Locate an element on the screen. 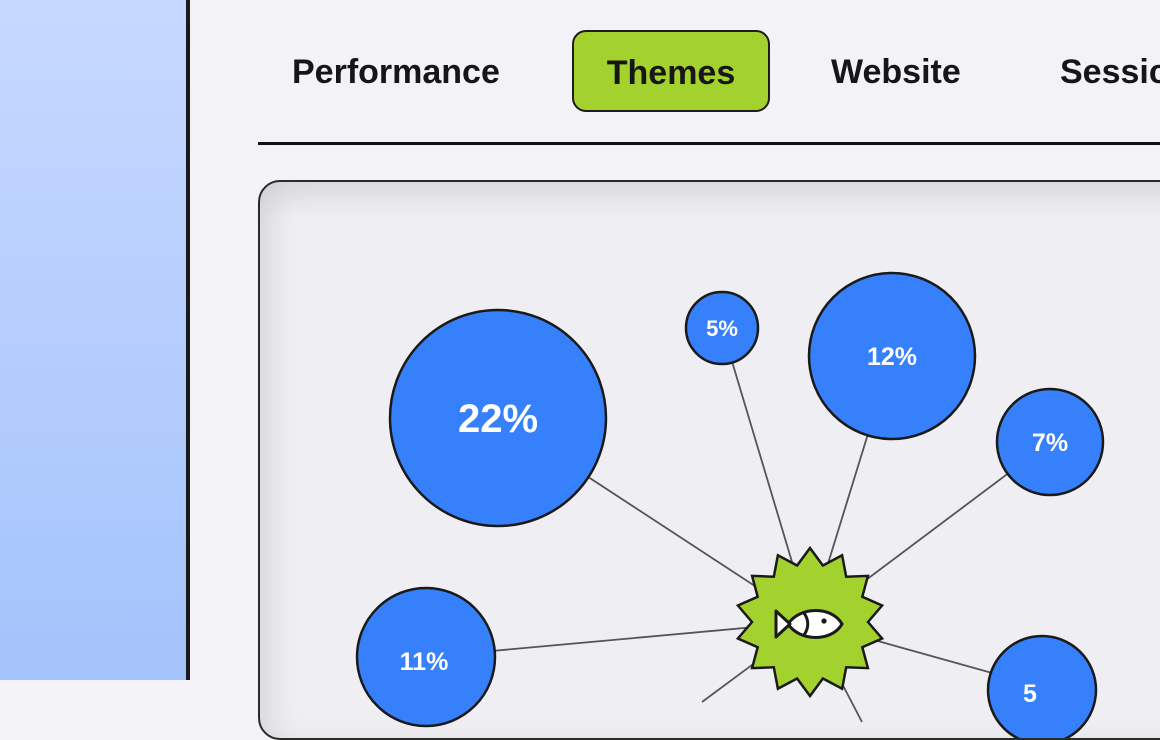 This screenshot has height=740, width=1160. tab-performance: Performance is located at coordinates (396, 72).